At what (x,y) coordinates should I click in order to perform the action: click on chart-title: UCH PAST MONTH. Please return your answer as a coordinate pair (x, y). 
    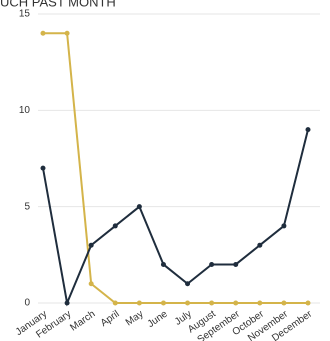
    Looking at the image, I should click on (58, 4).